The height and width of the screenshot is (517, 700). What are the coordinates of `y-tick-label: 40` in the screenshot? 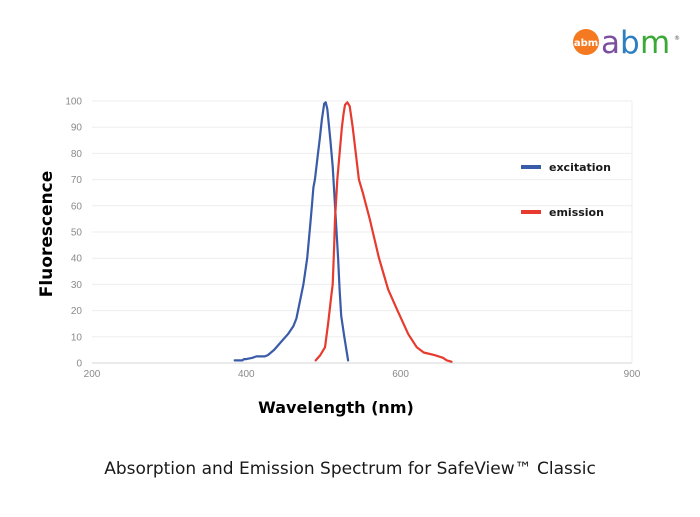 It's located at (77, 259).